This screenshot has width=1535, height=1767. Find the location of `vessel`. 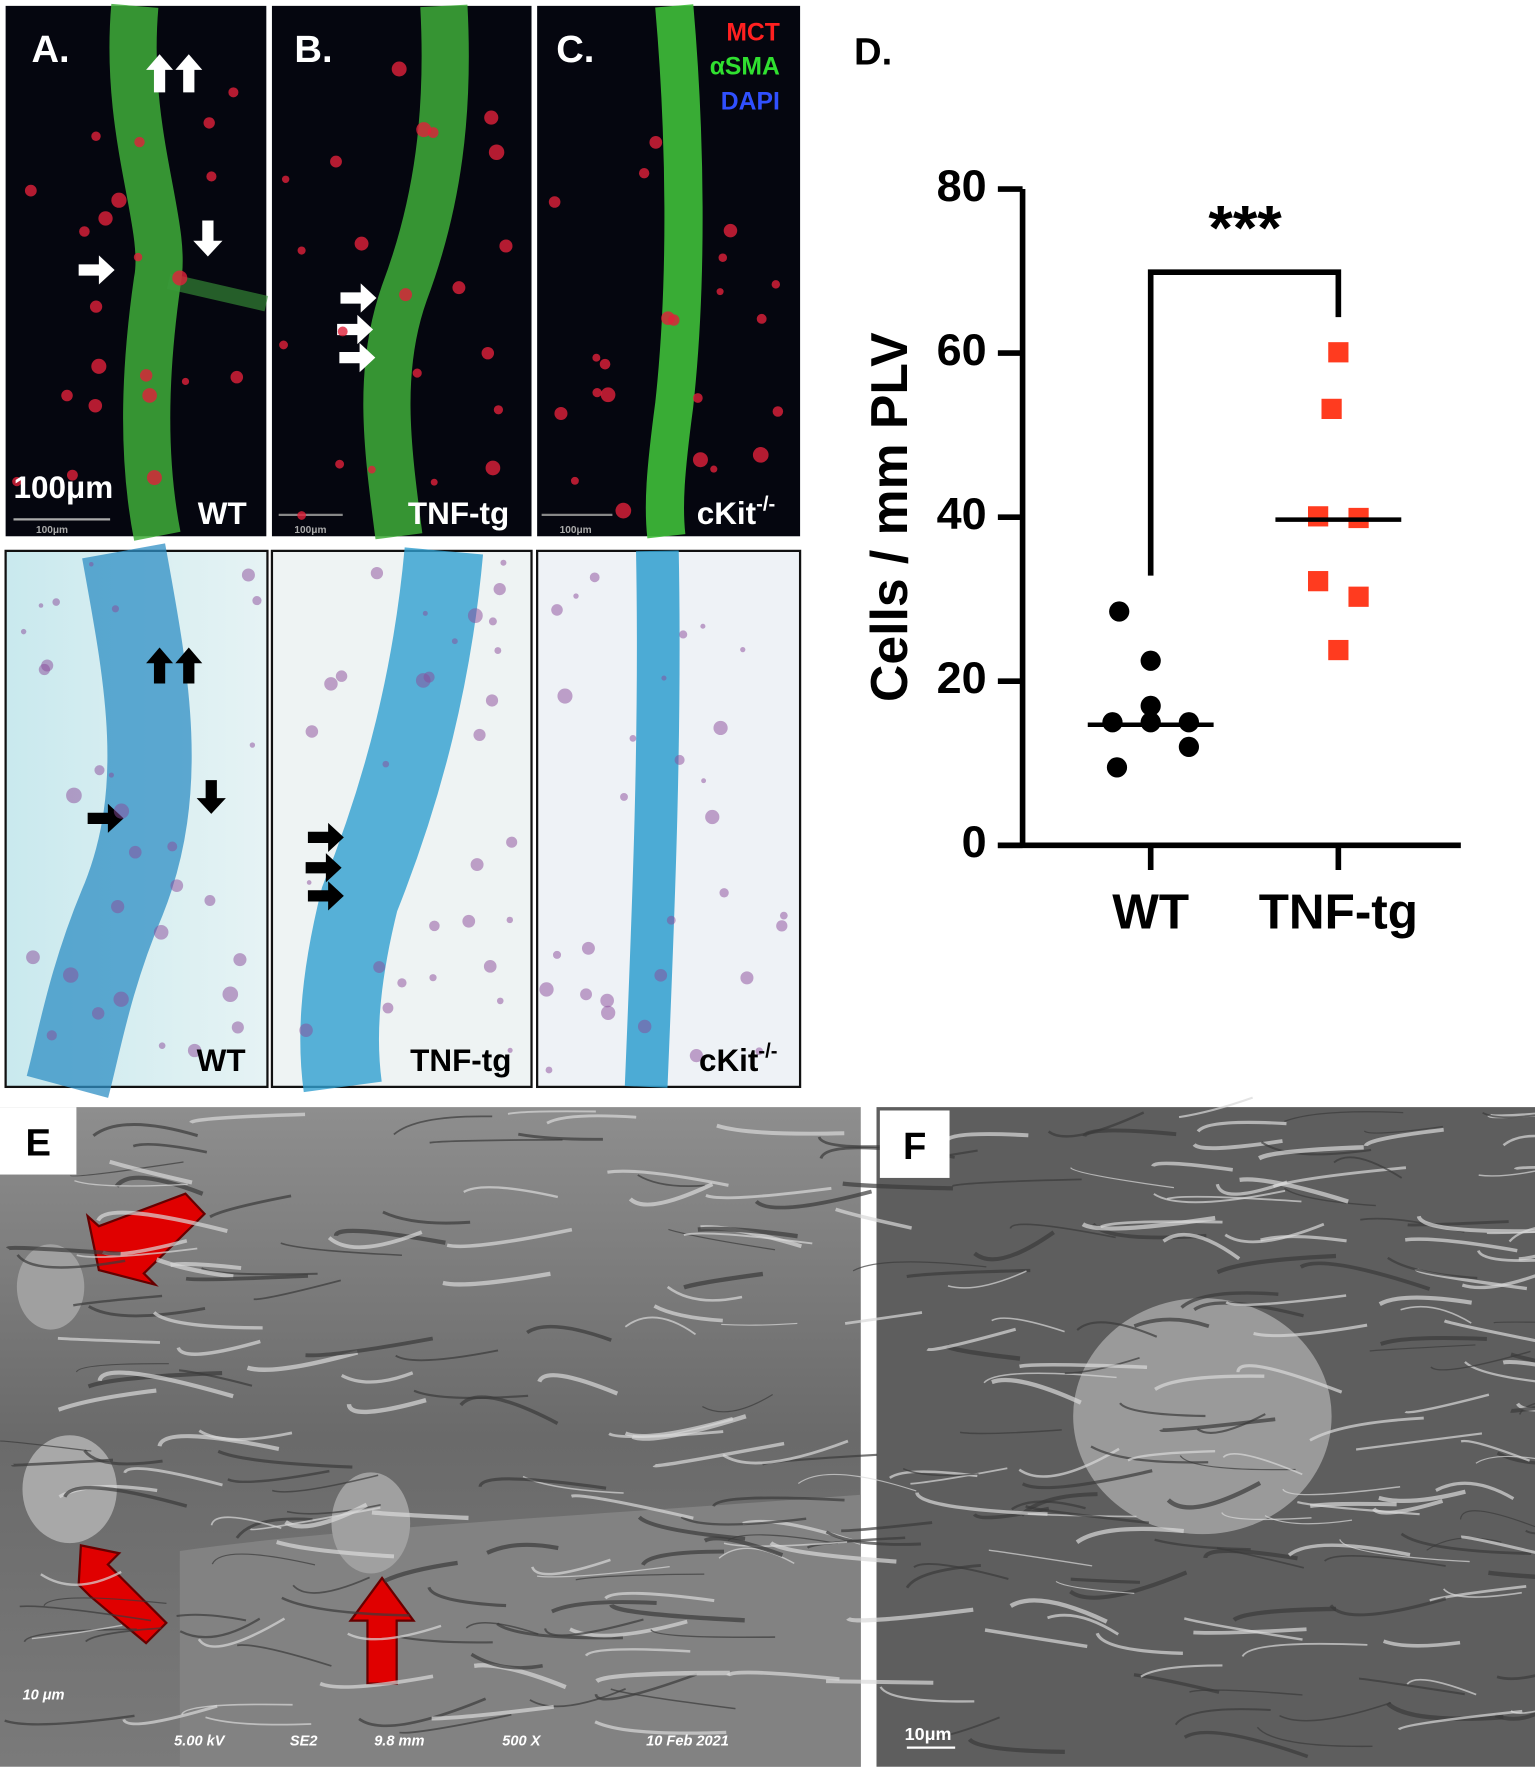

vessel is located at coordinates (392, 820).